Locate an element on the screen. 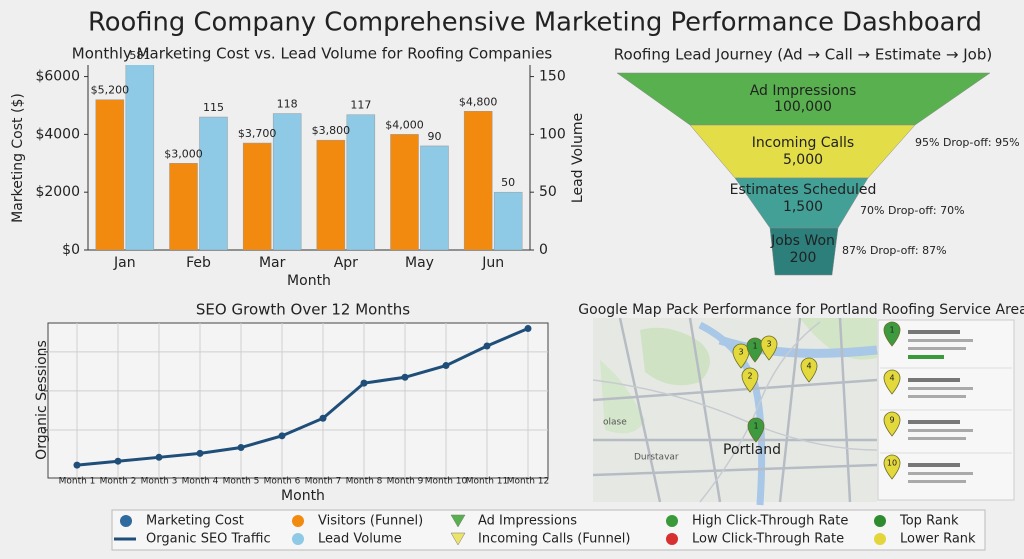  legend-label: Low Click-Through Rate is located at coordinates (768, 539).